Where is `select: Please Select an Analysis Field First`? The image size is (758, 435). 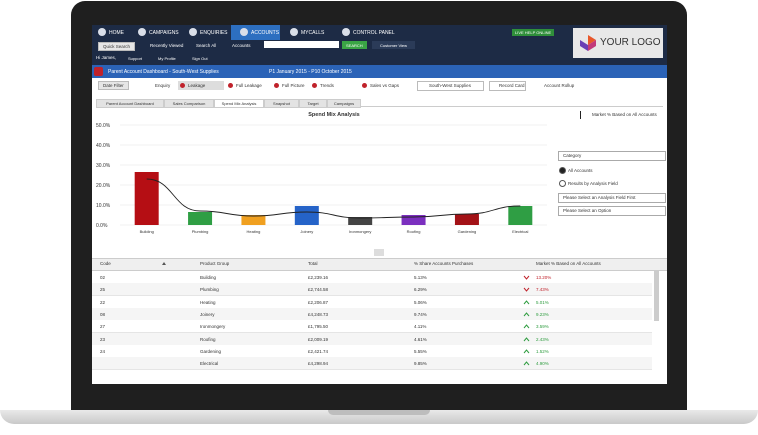 select: Please Select an Analysis Field First is located at coordinates (612, 198).